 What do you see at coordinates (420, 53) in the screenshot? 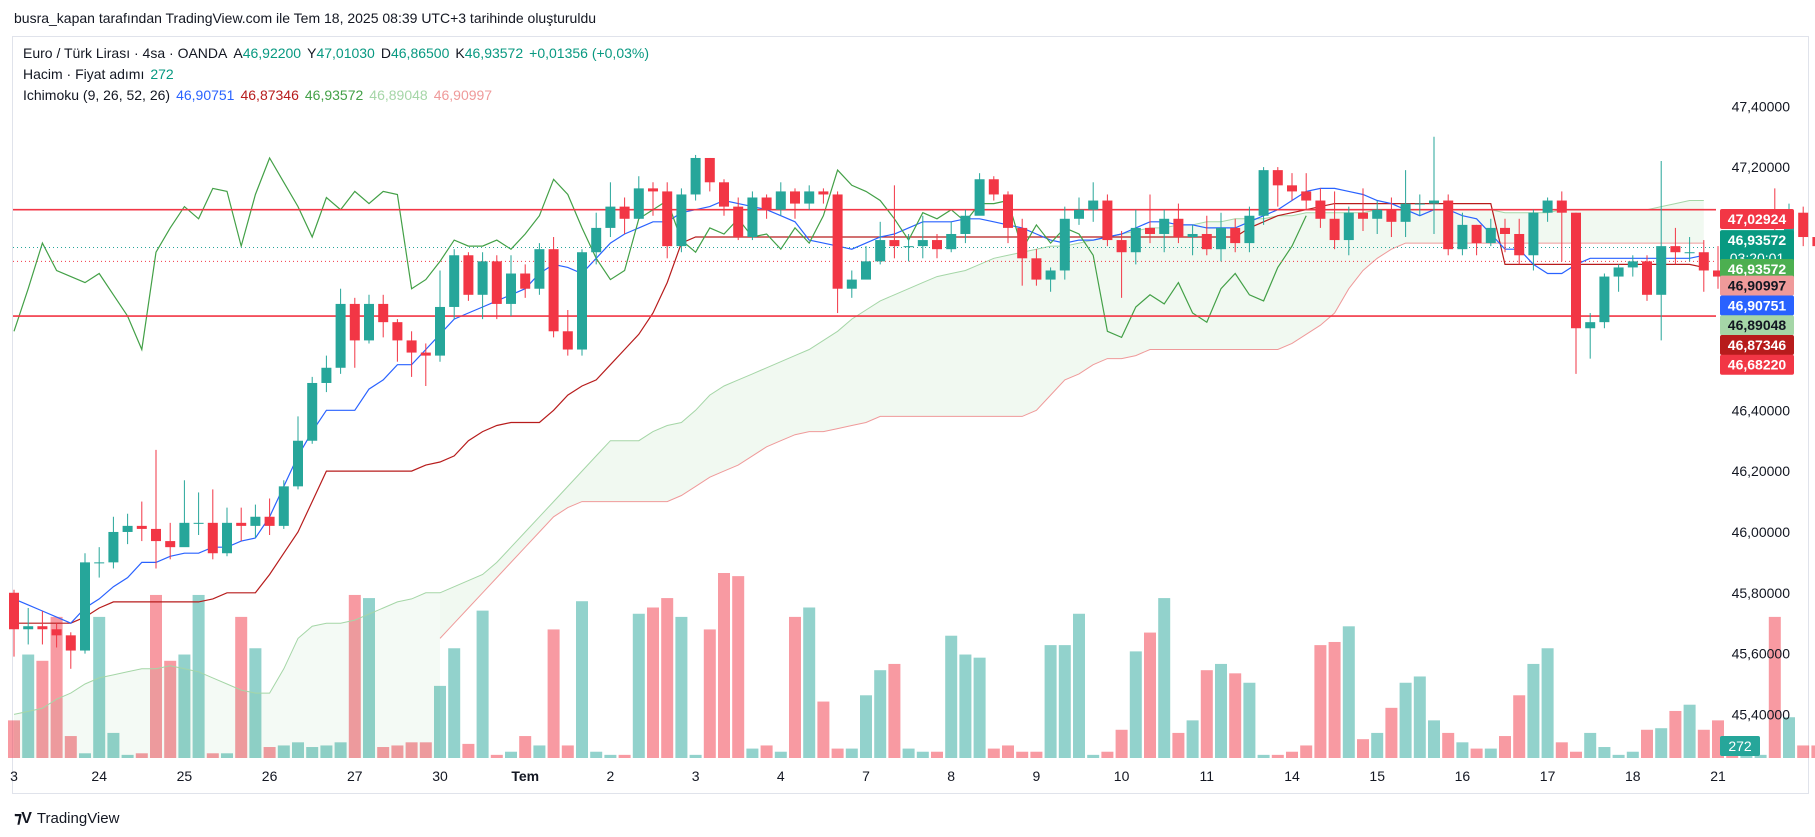
I see `legend-low-value: 46,86500` at bounding box center [420, 53].